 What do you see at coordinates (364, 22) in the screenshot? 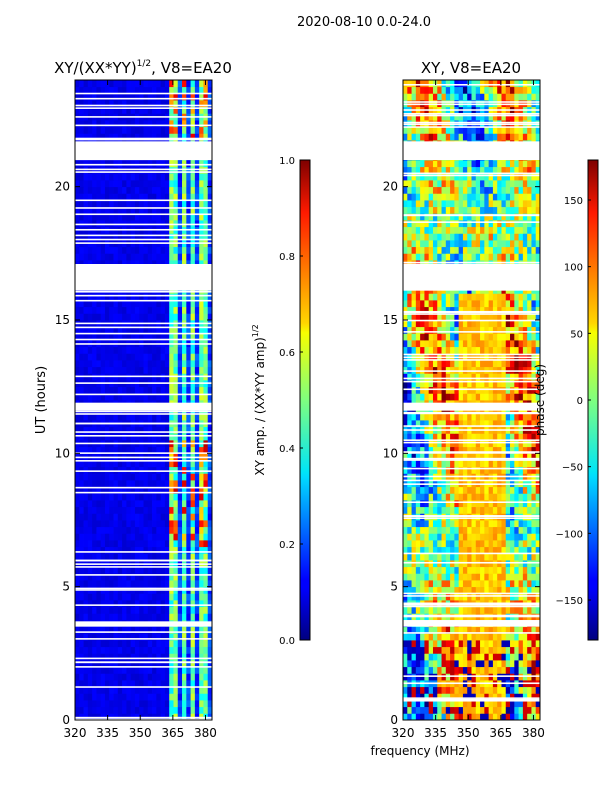
I see `figure-suptitle: 2020-08-10 0.0-24.0` at bounding box center [364, 22].